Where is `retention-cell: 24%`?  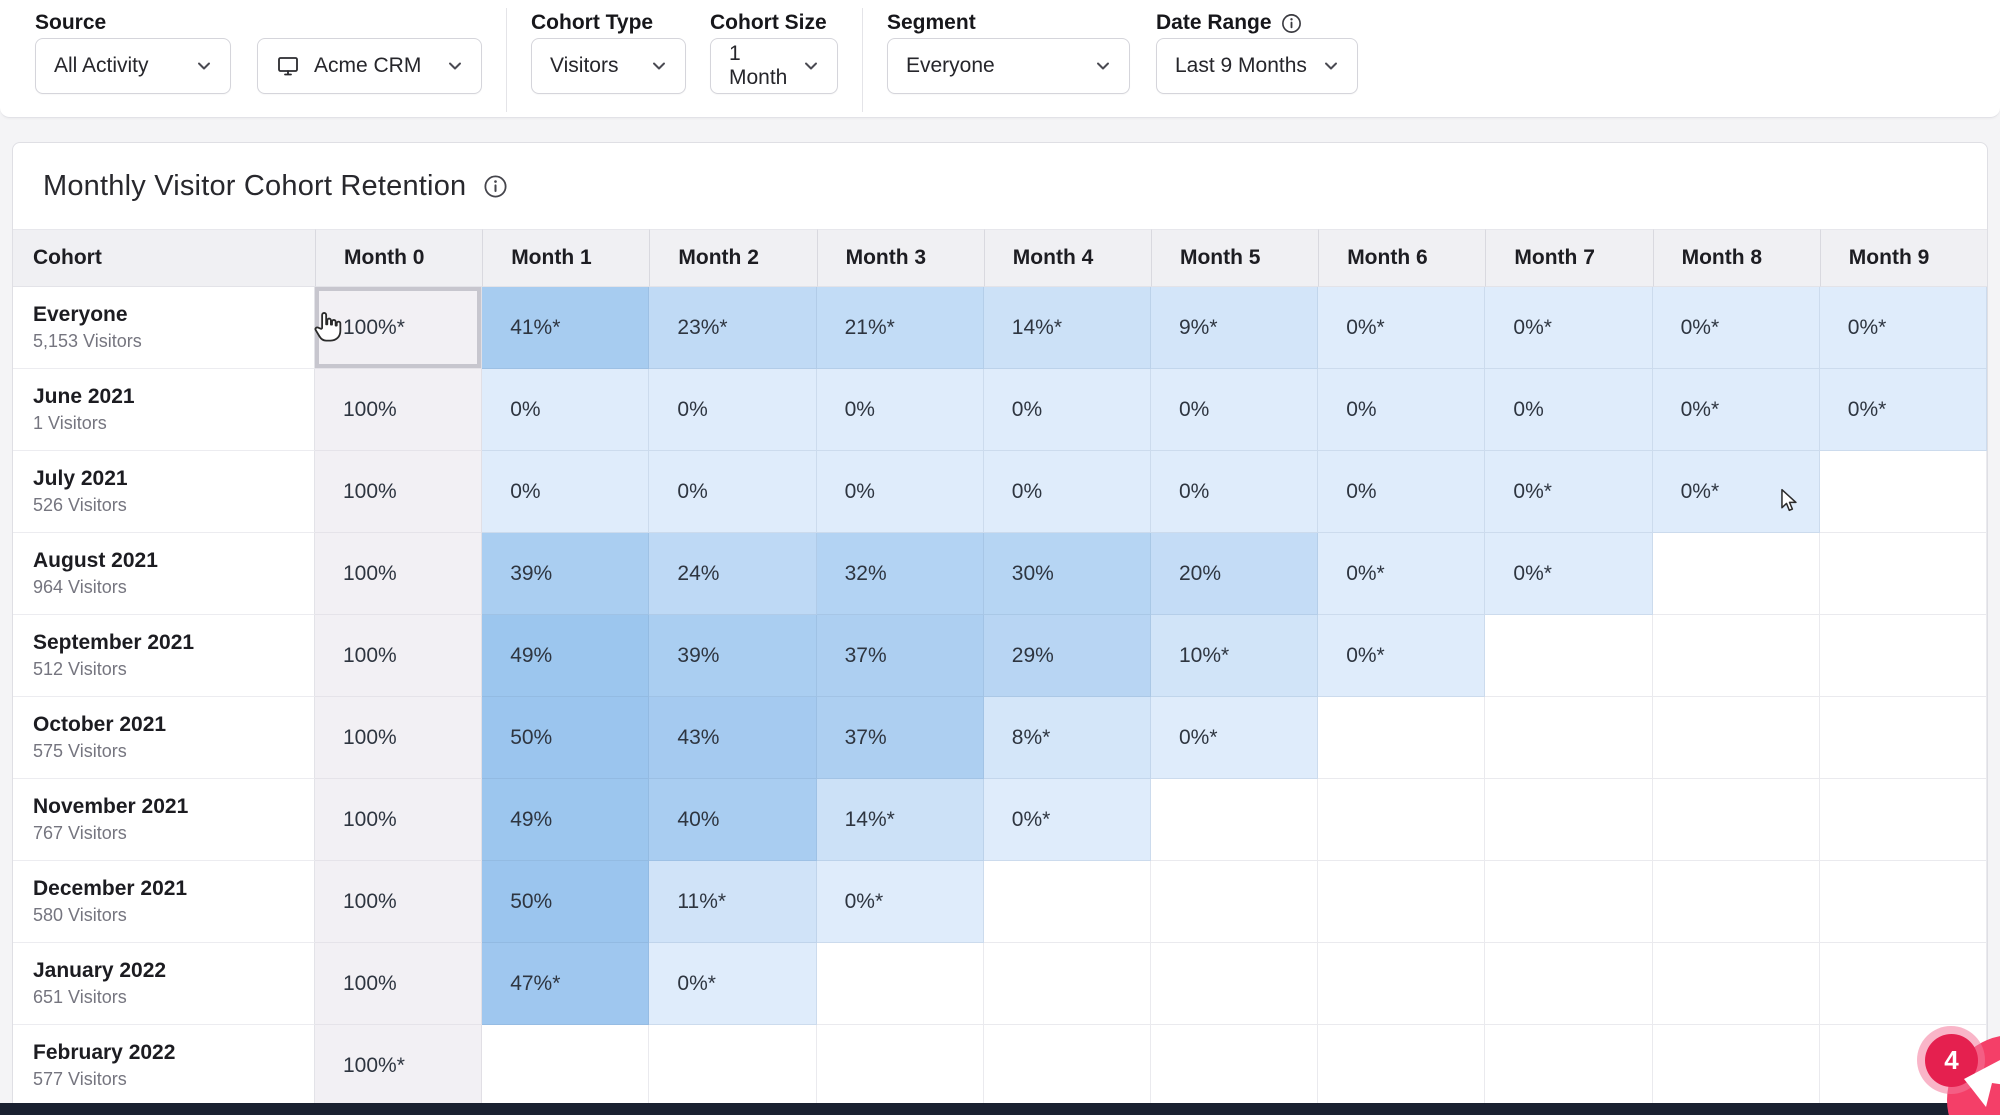
retention-cell: 24% is located at coordinates (733, 574).